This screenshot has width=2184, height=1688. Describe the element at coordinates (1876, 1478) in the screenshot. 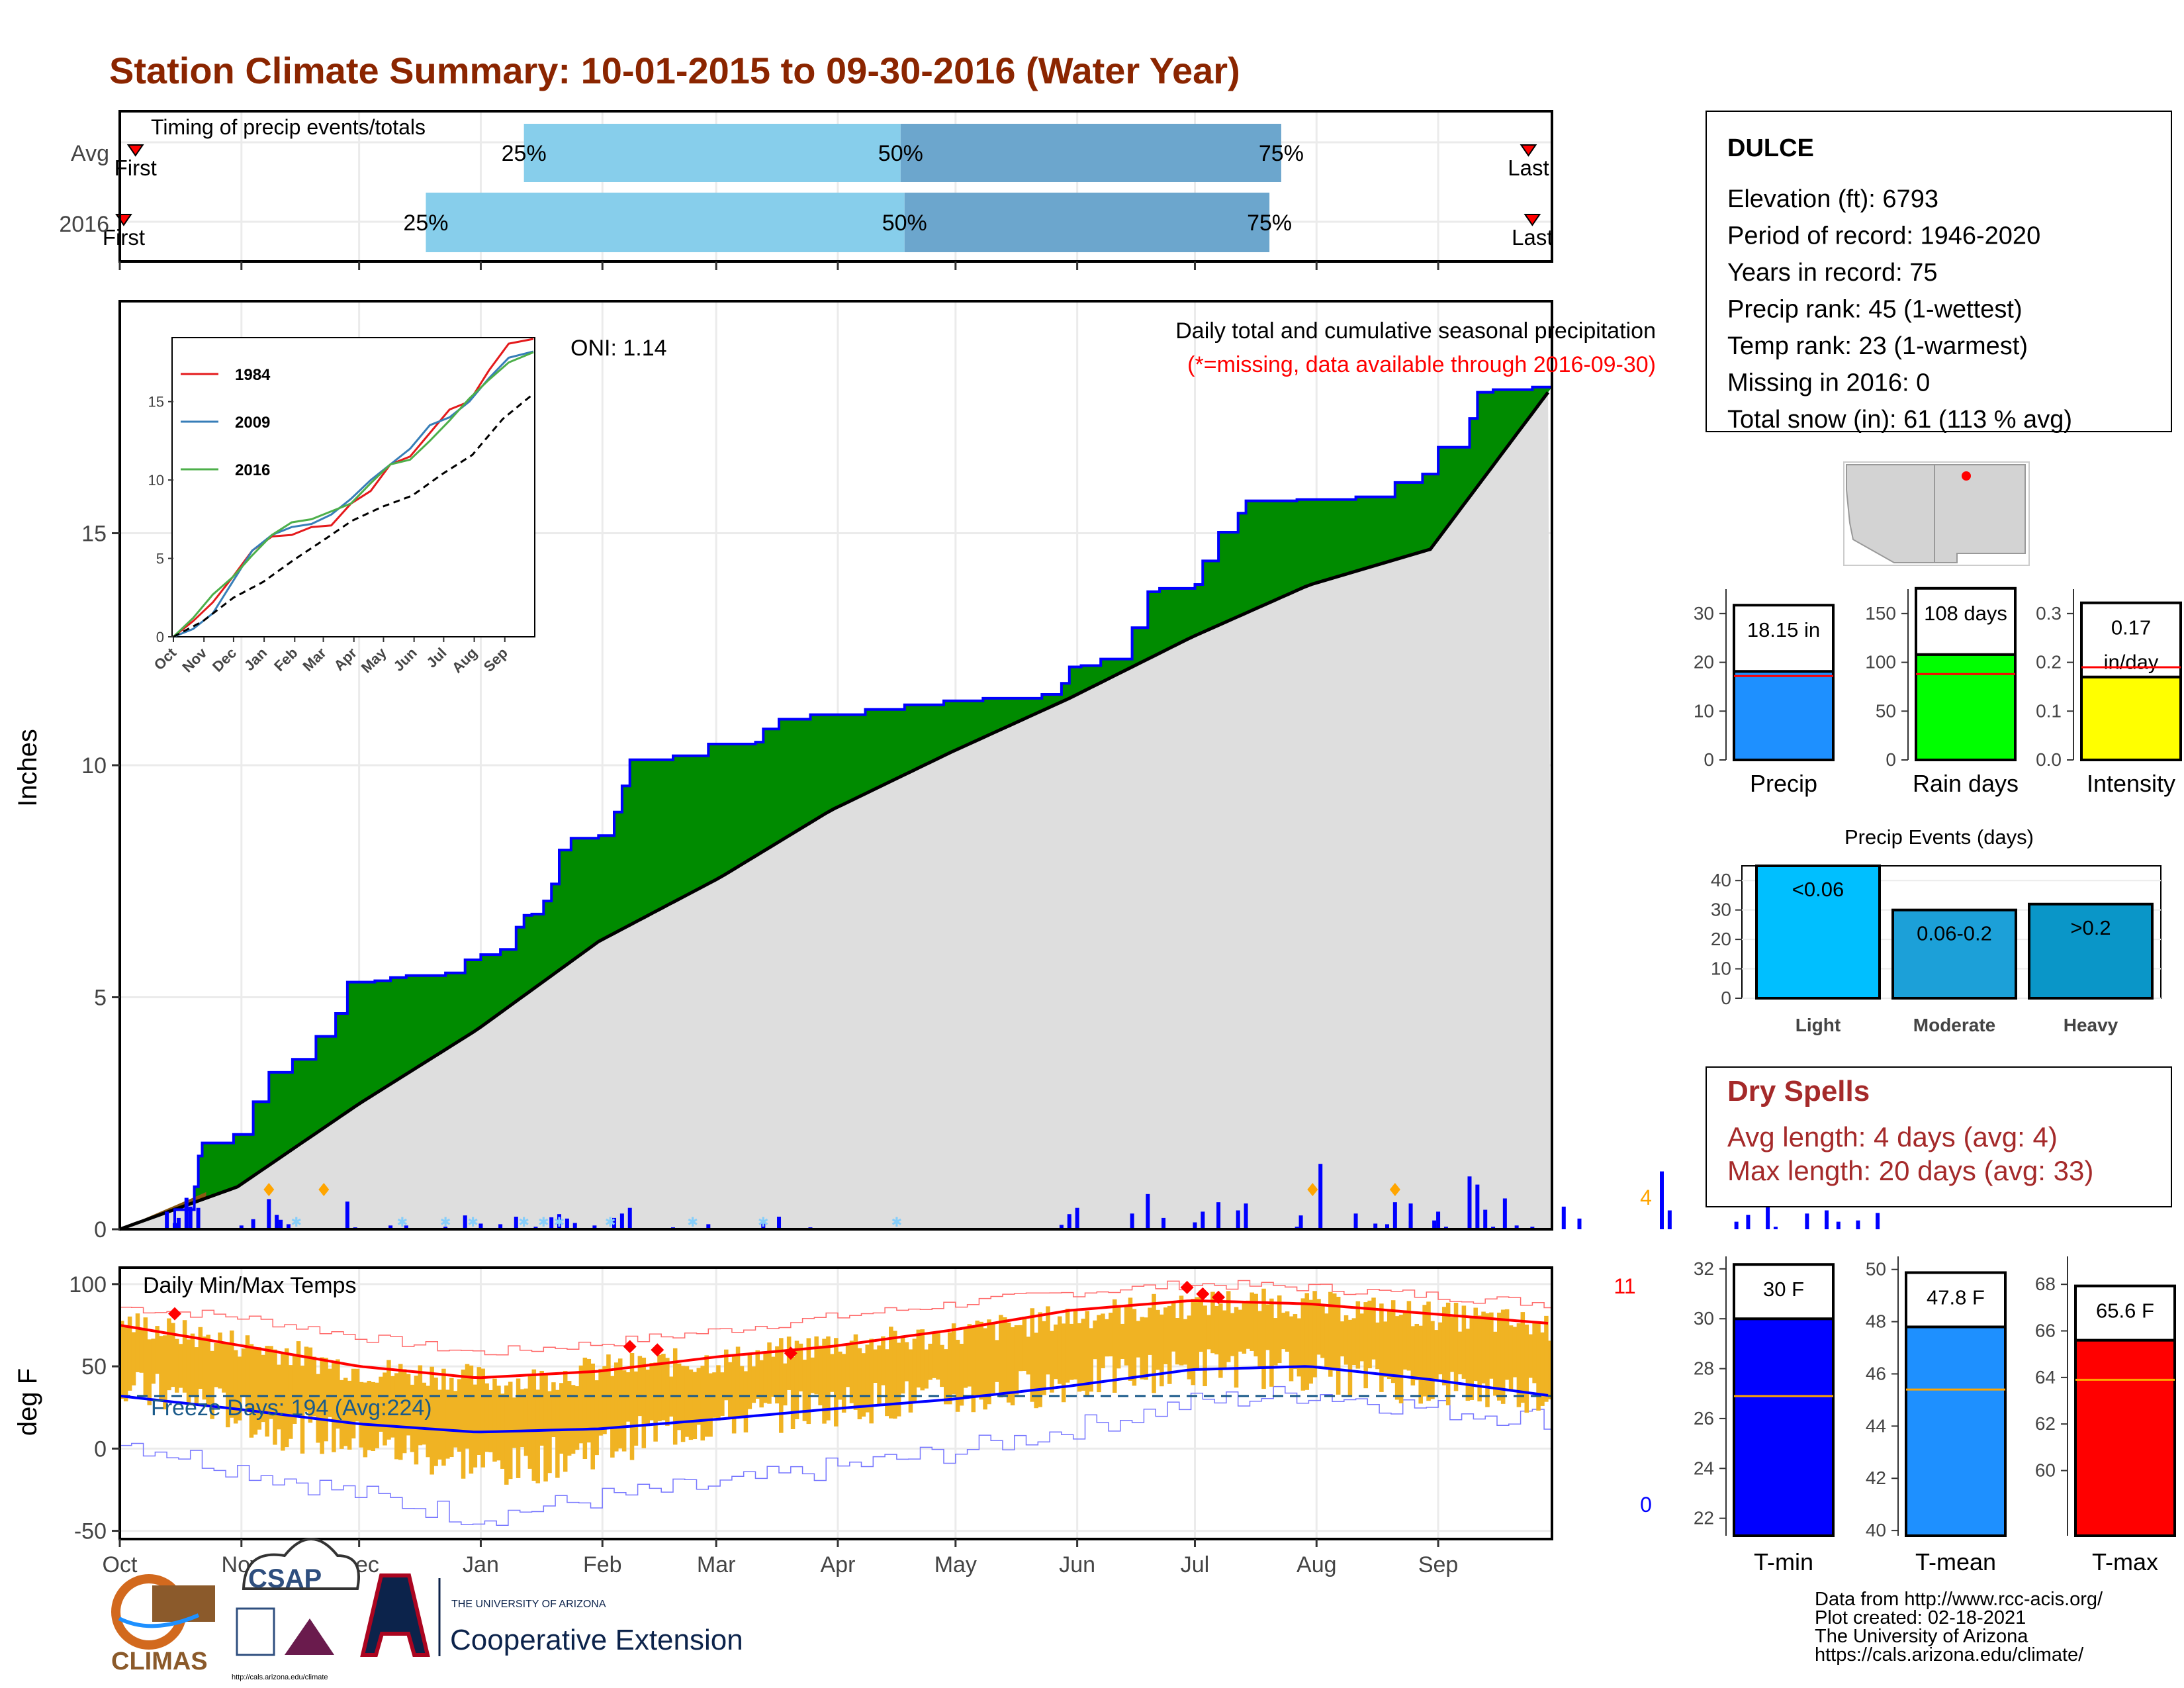

I see `small-bar-tick-label: 42` at that location.